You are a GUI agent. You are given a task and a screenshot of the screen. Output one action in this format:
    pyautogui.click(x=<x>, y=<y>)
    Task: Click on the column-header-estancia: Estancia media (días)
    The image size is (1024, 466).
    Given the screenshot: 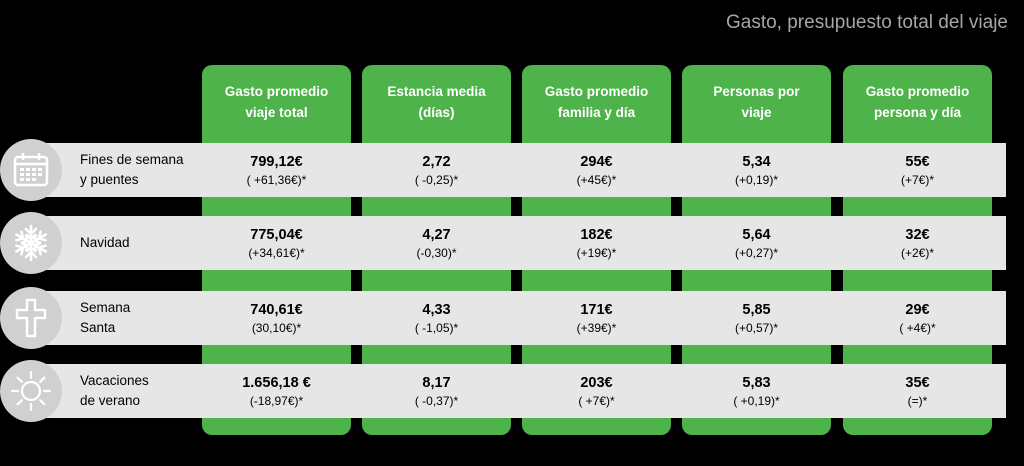 What is the action you would take?
    pyautogui.click(x=436, y=102)
    